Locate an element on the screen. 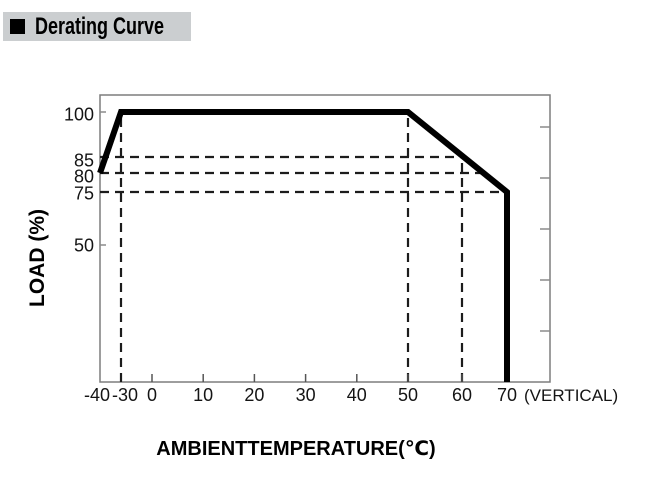 The height and width of the screenshot is (489, 660). x-tick-label: 40 is located at coordinates (357, 395).